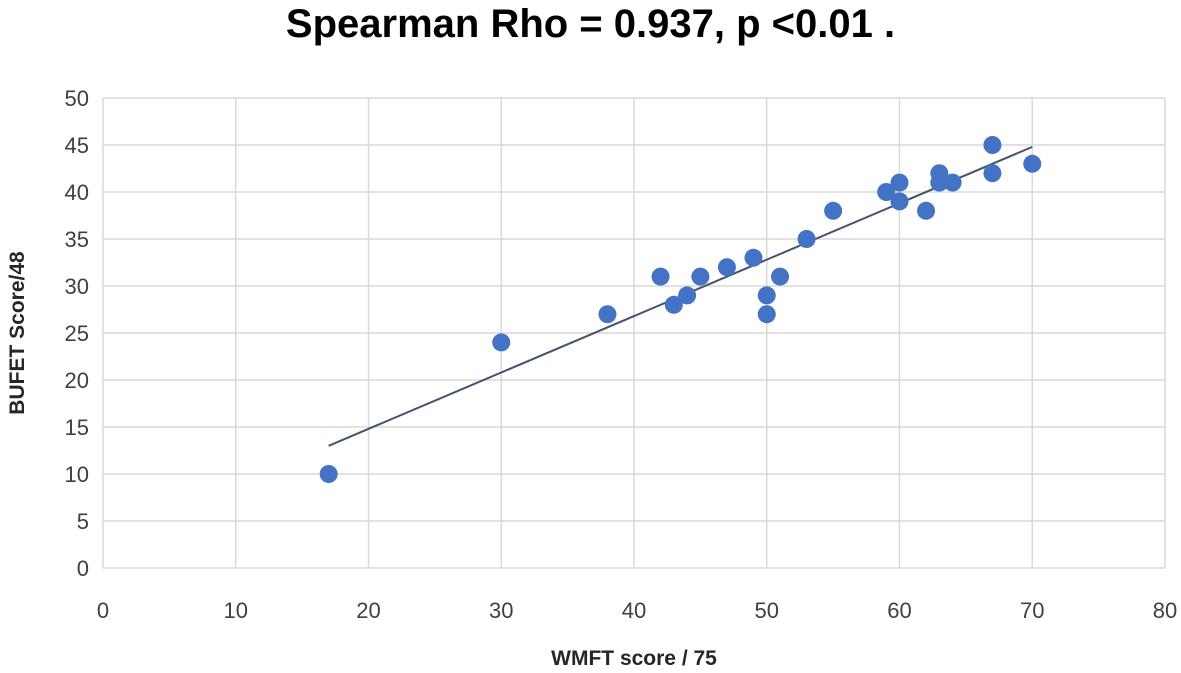 The width and height of the screenshot is (1181, 673). Describe the element at coordinates (899, 610) in the screenshot. I see `x-tick-label: 60` at that location.